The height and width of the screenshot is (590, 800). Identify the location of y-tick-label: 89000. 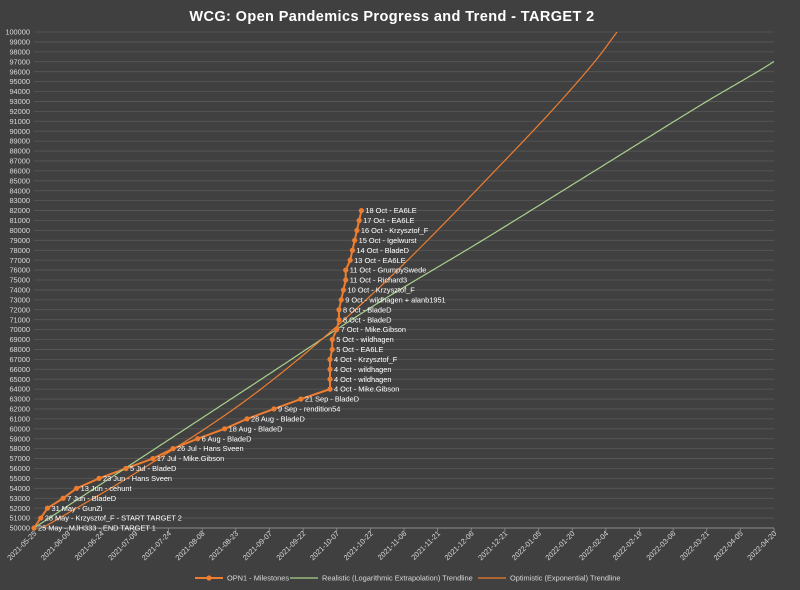
(19, 141).